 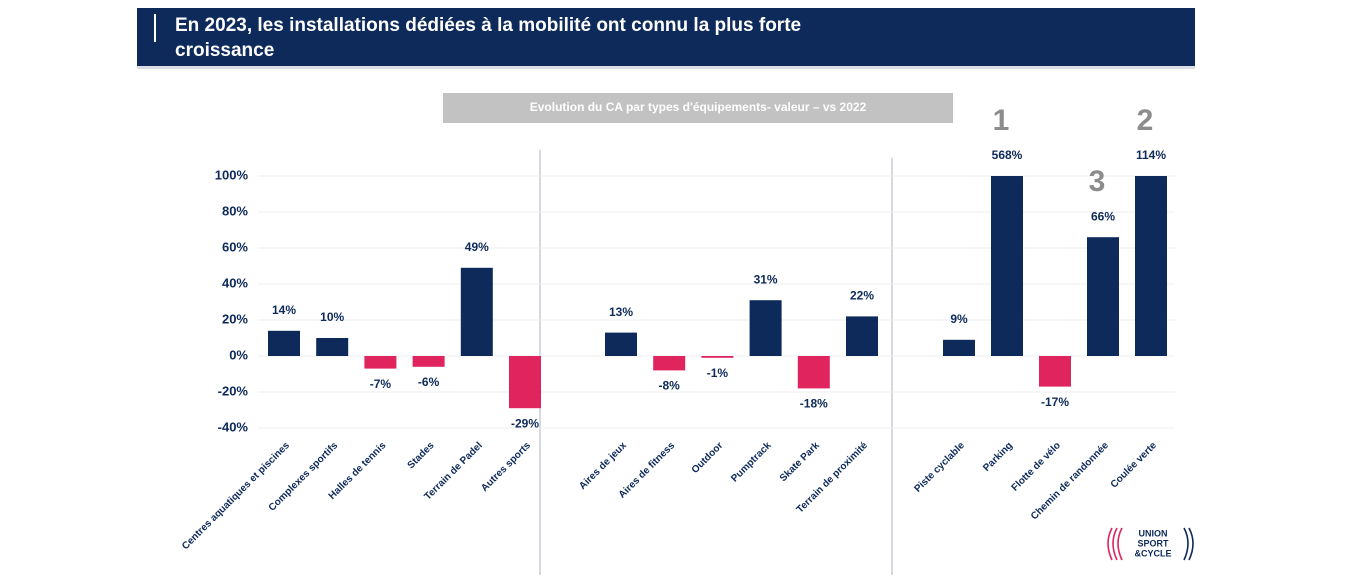 What do you see at coordinates (1070, 481) in the screenshot?
I see `x-tick-label: Chemin de randonnée` at bounding box center [1070, 481].